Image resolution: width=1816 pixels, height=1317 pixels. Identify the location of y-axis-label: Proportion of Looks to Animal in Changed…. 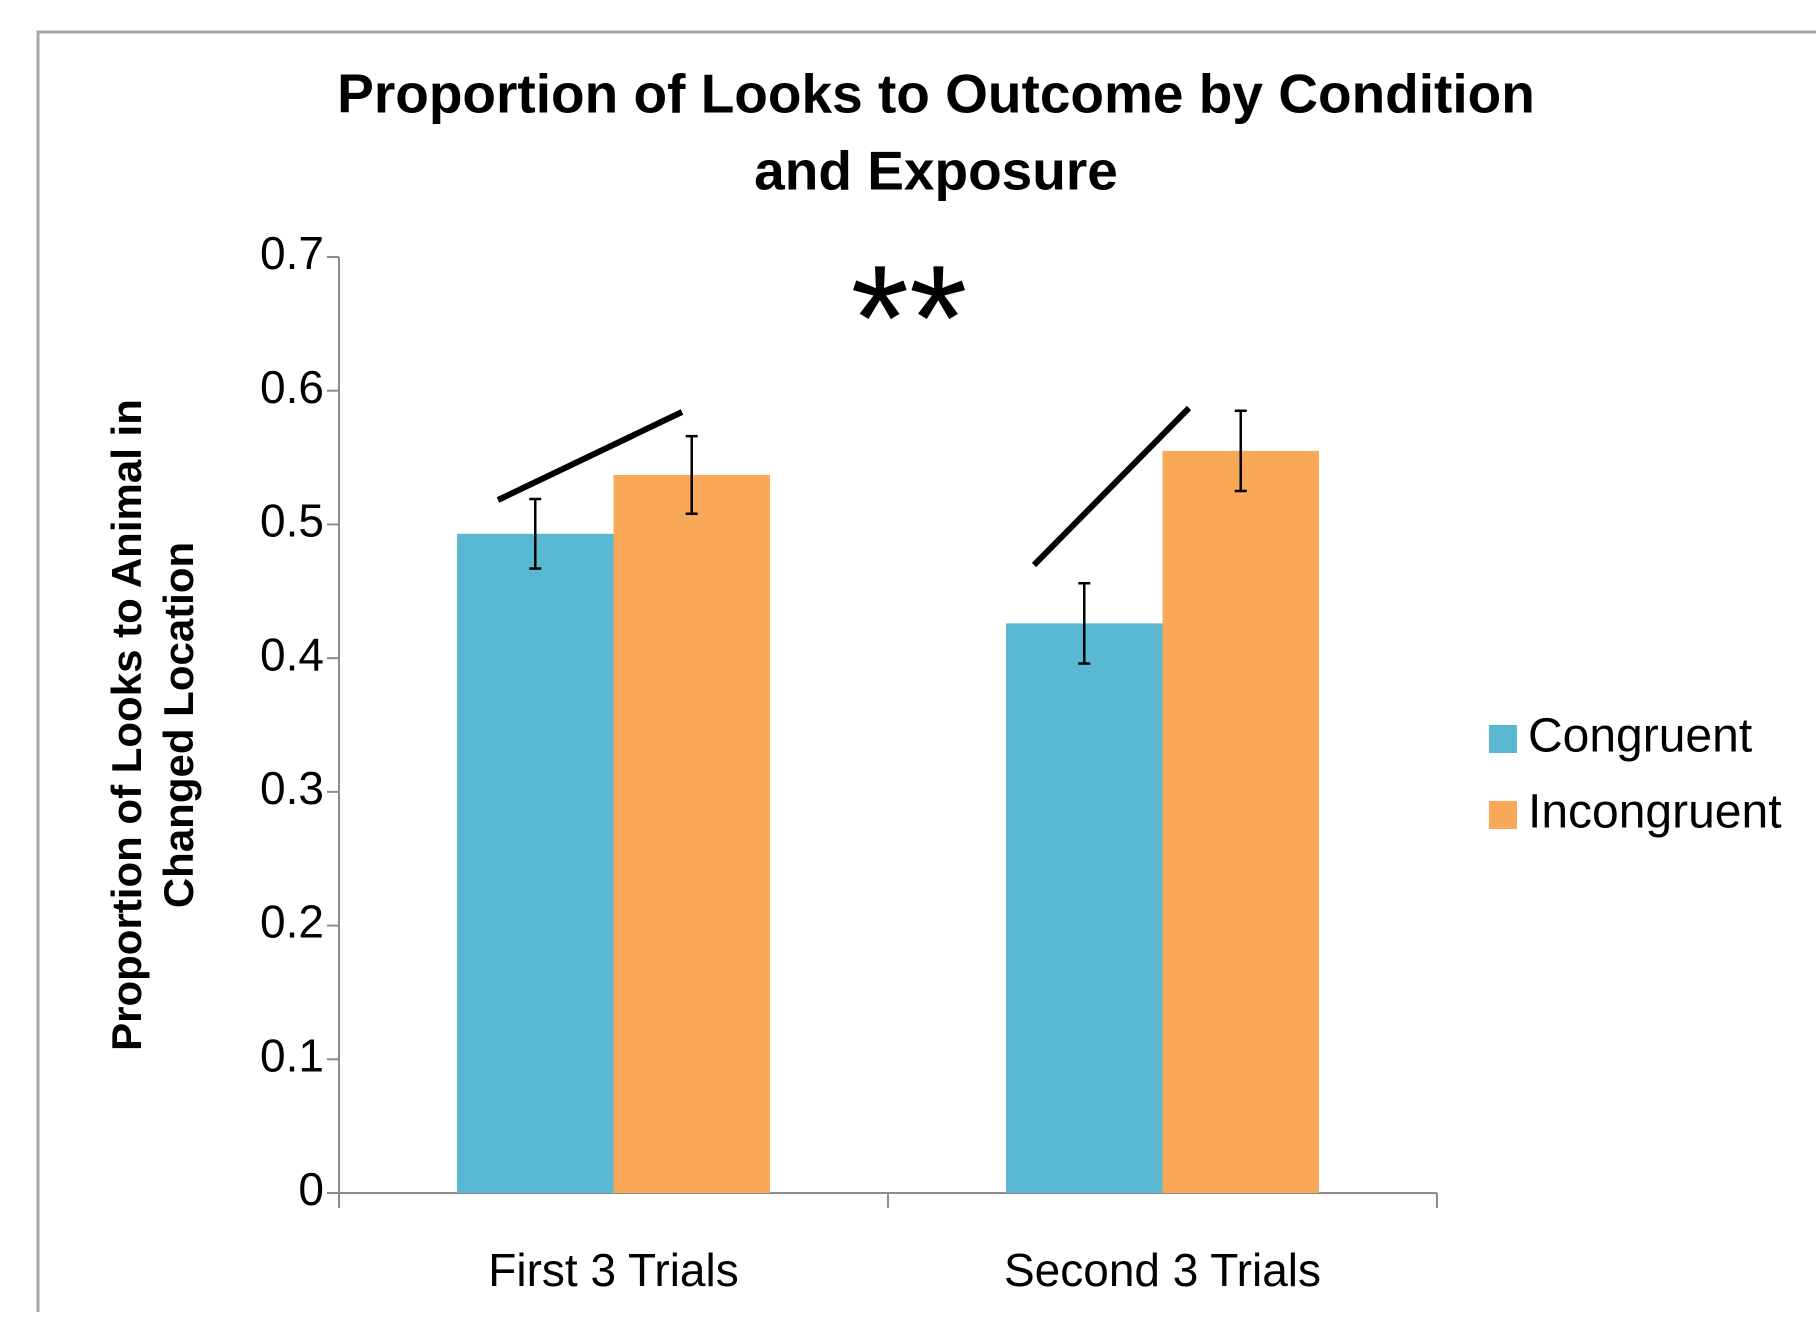
(152, 725).